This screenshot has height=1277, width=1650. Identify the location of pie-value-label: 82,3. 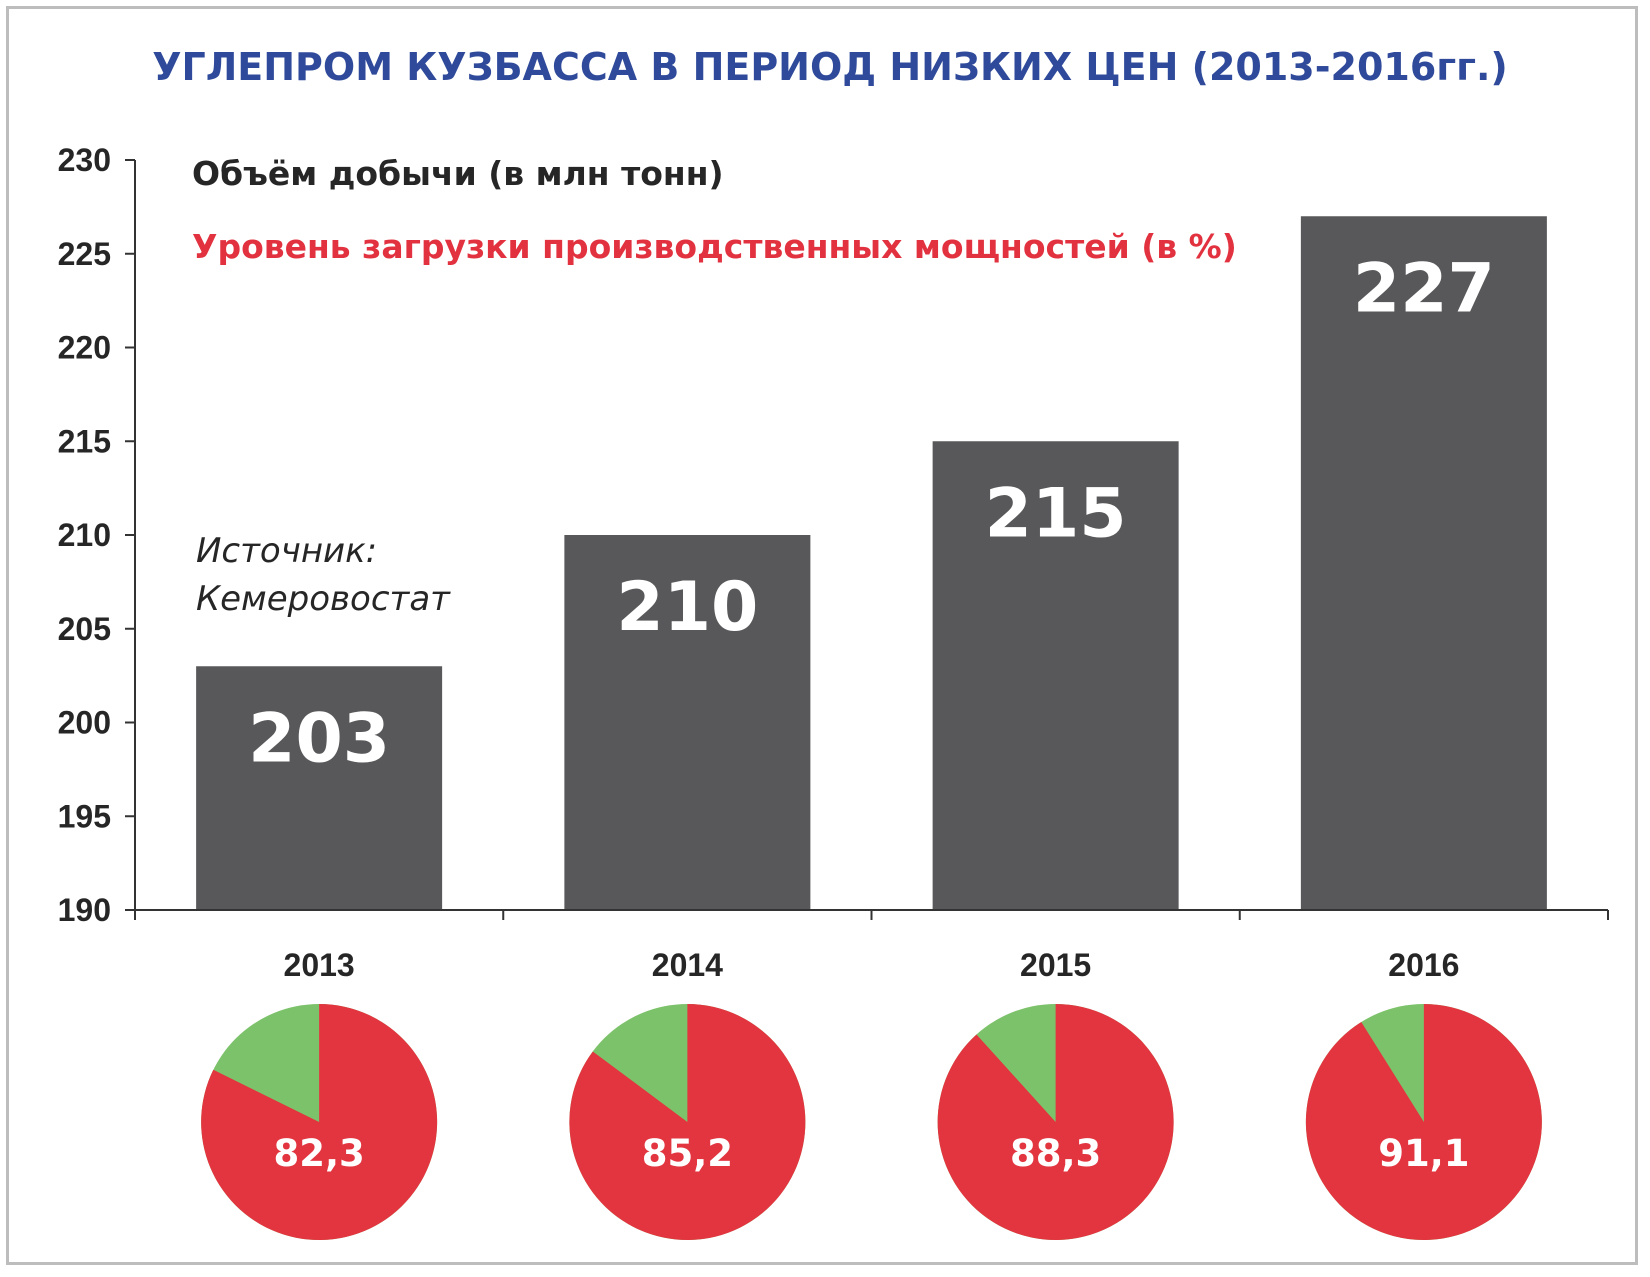
(318, 1153).